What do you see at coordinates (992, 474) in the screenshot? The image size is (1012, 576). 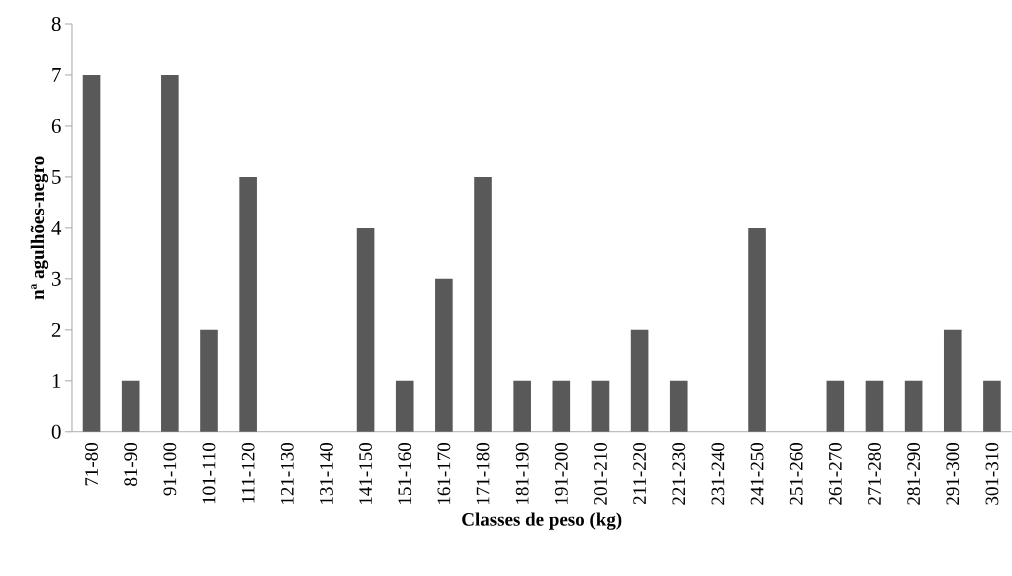 I see `x-tick-label: 301-310` at bounding box center [992, 474].